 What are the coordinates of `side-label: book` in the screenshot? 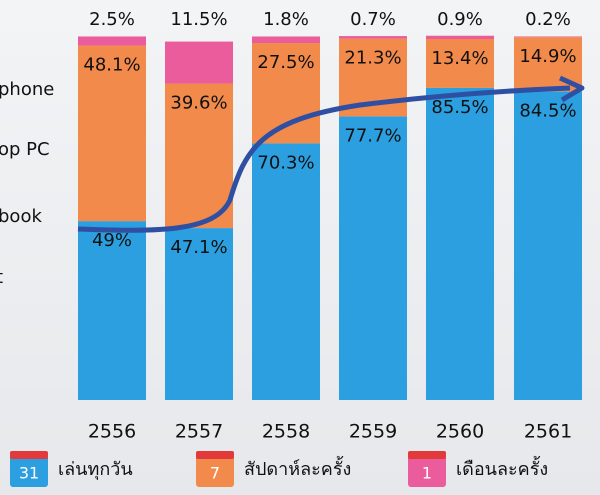 It's located at (21, 216).